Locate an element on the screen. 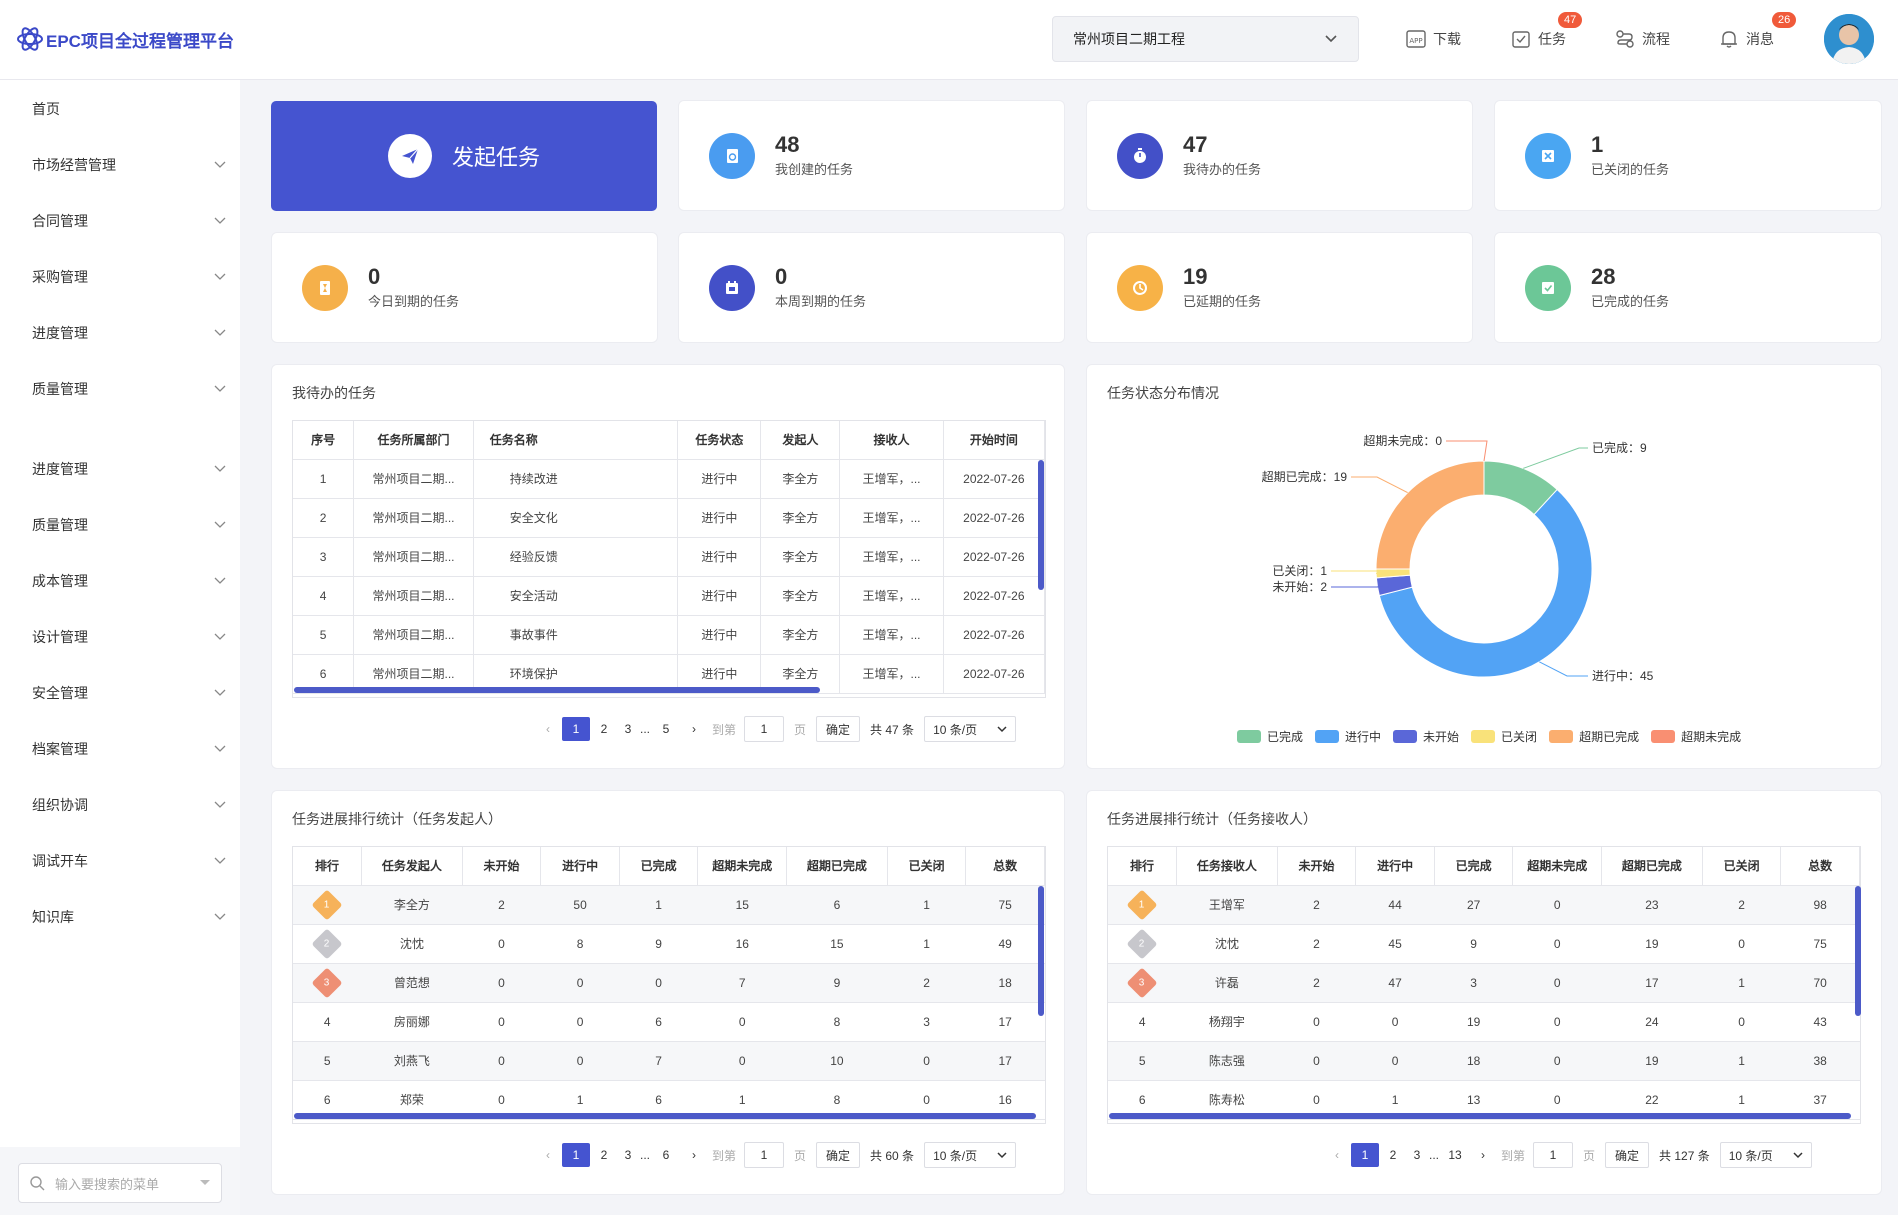 The height and width of the screenshot is (1215, 1898). messages-button: 消息 26 is located at coordinates (1757, 31).